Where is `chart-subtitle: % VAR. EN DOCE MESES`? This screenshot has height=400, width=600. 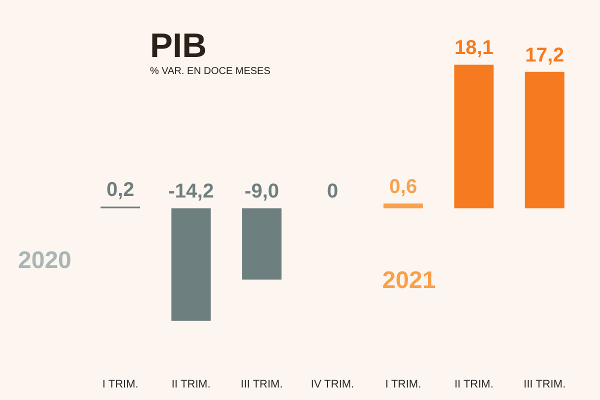 chart-subtitle: % VAR. EN DOCE MESES is located at coordinates (210, 72).